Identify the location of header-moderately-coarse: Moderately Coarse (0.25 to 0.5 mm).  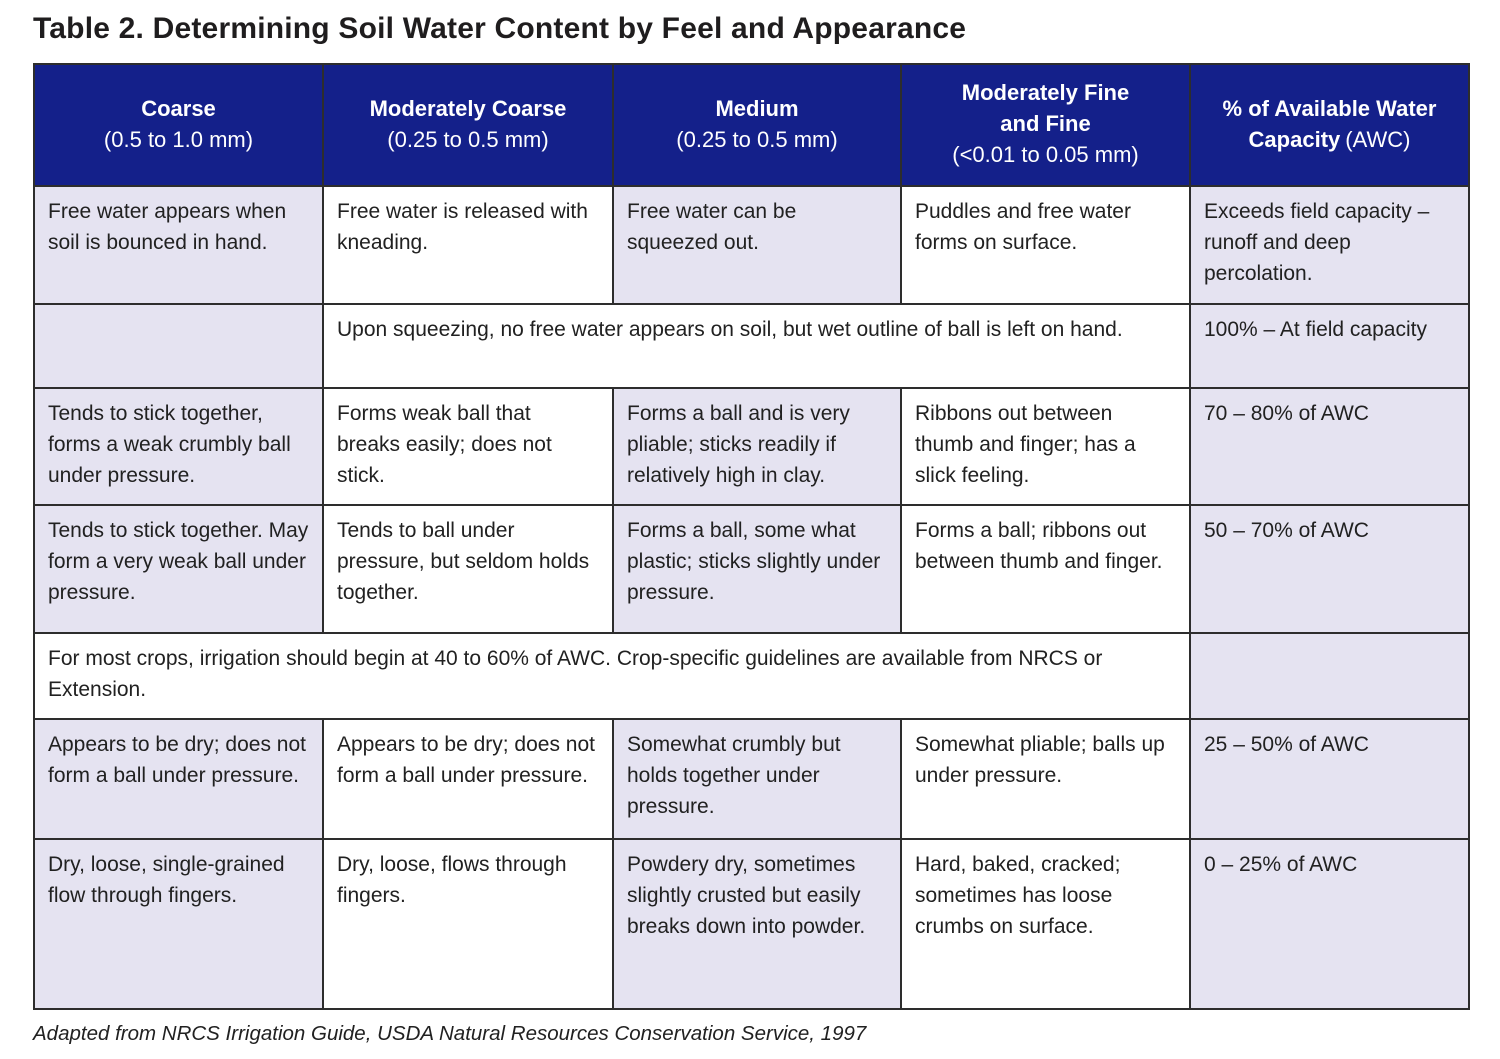
(468, 124).